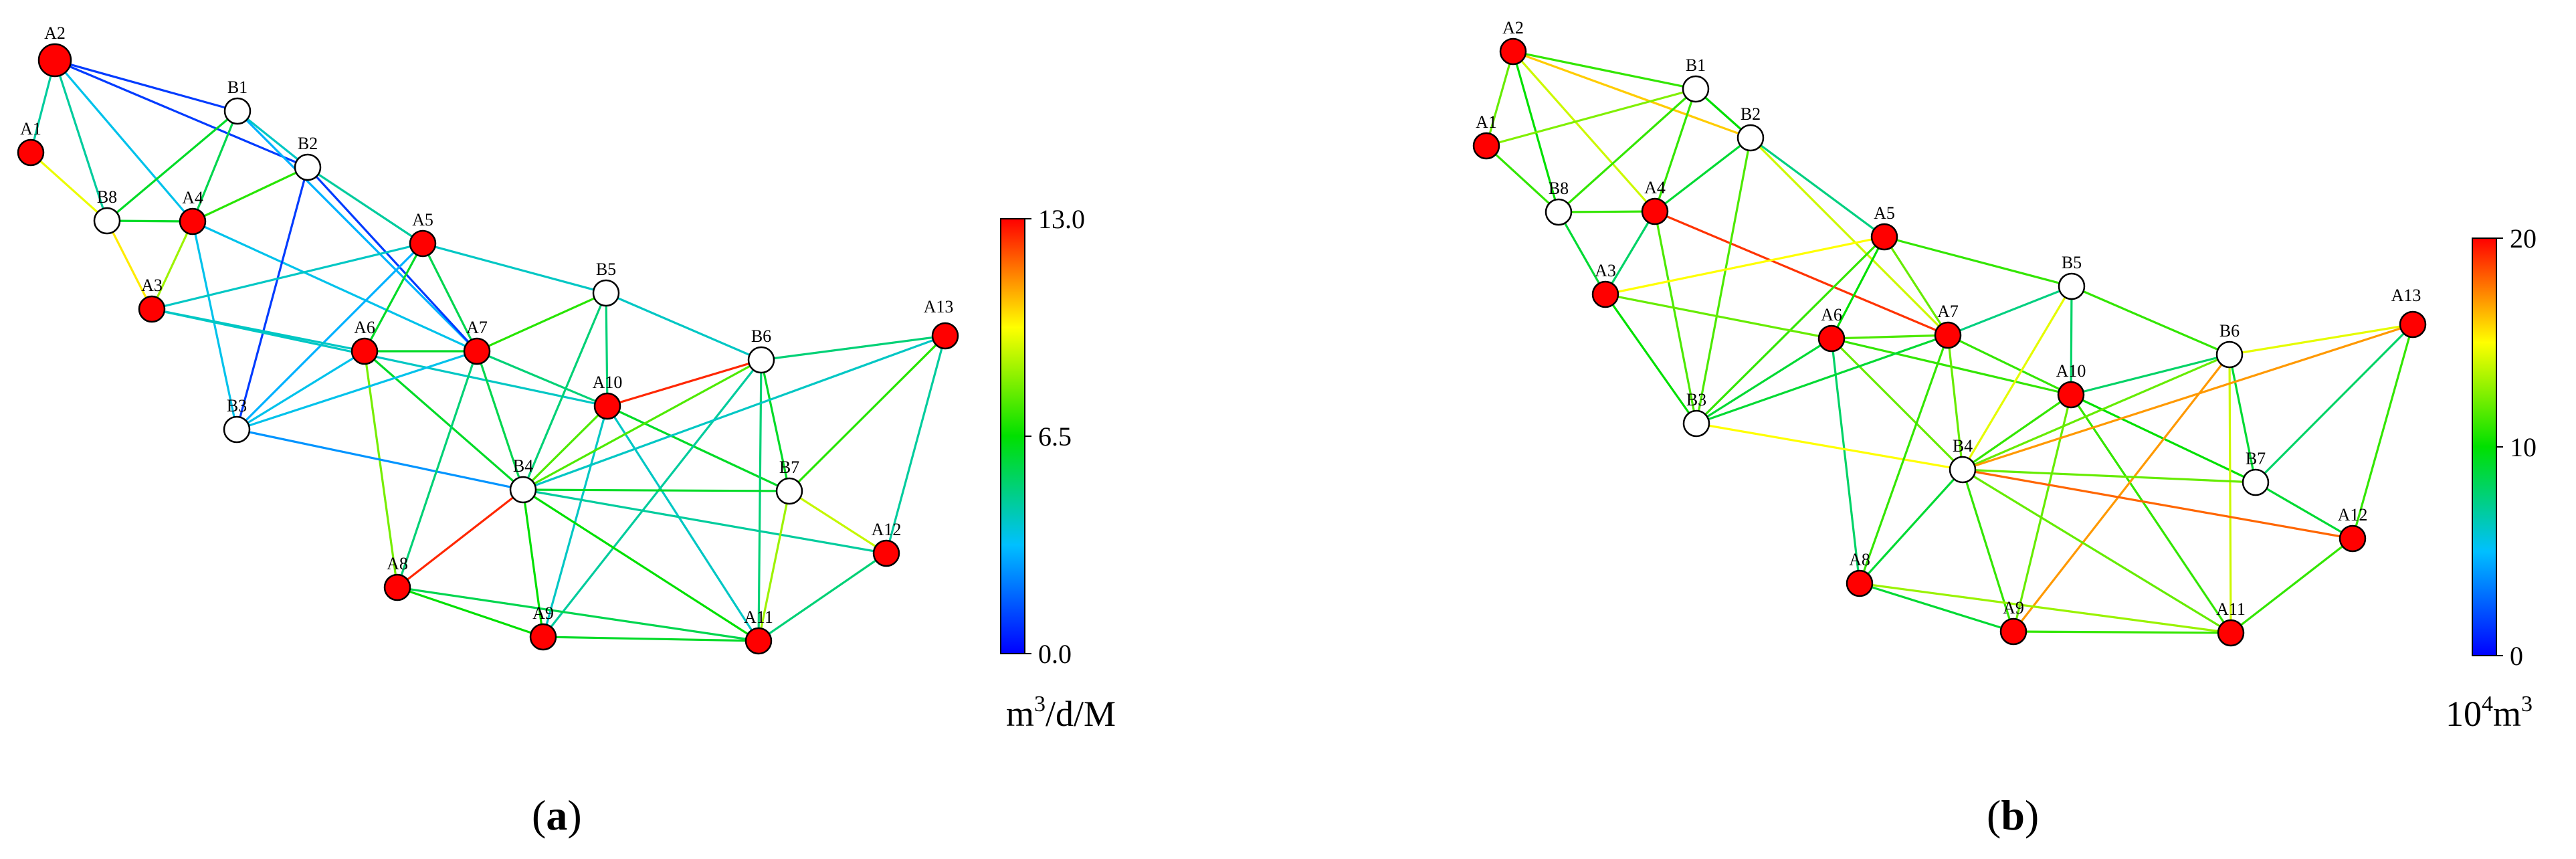 The width and height of the screenshot is (2576, 859). I want to click on colorbar-unit: 104m3, so click(2489, 713).